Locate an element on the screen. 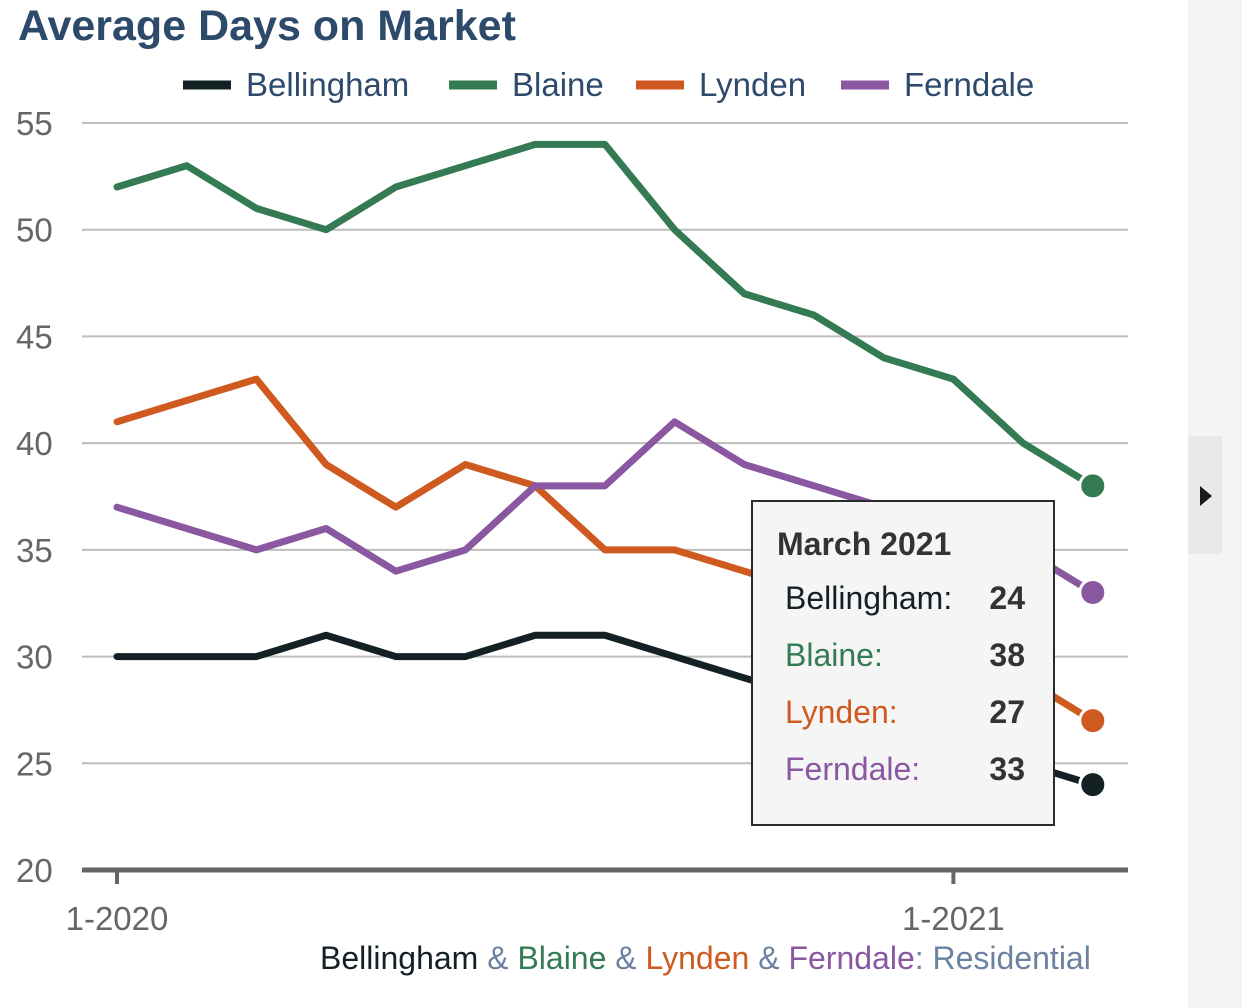 This screenshot has height=1008, width=1242. y-tick-label: 50 is located at coordinates (34, 230).